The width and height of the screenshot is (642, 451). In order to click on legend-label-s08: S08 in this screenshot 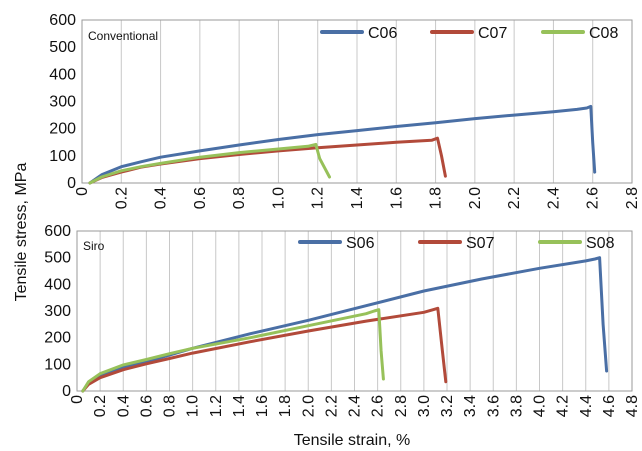, I will do `click(600, 243)`.